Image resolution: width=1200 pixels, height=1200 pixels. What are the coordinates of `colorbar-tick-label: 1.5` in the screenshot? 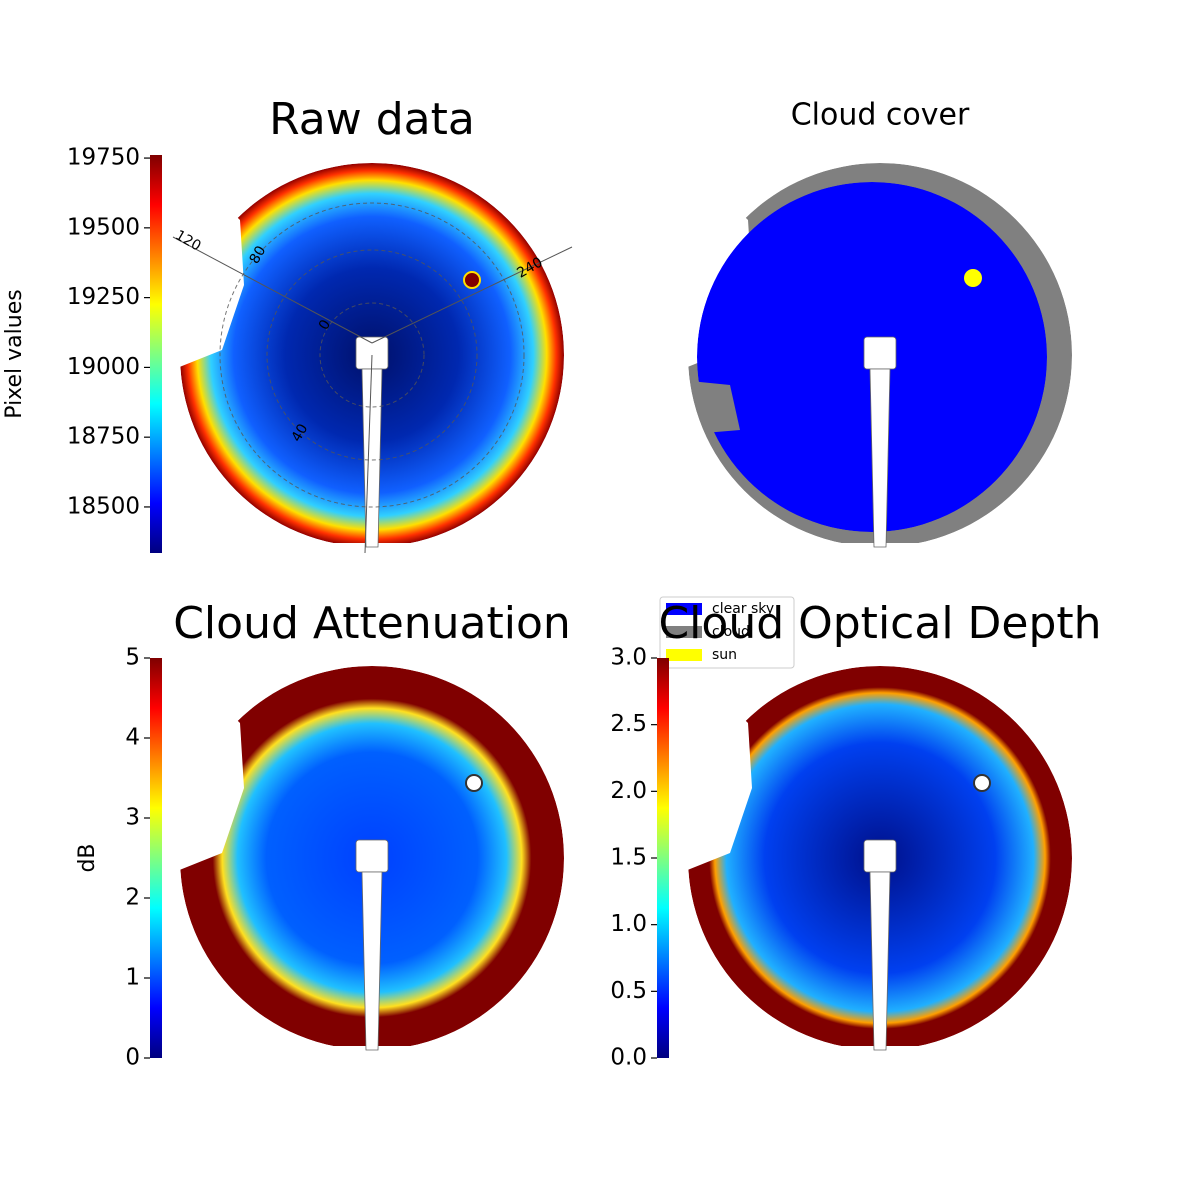 It's located at (628, 858).